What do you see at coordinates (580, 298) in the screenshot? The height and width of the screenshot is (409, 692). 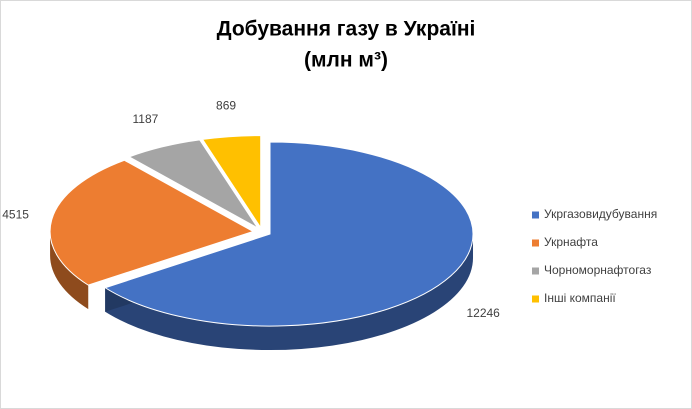 I see `legend-label: Інші компанії` at bounding box center [580, 298].